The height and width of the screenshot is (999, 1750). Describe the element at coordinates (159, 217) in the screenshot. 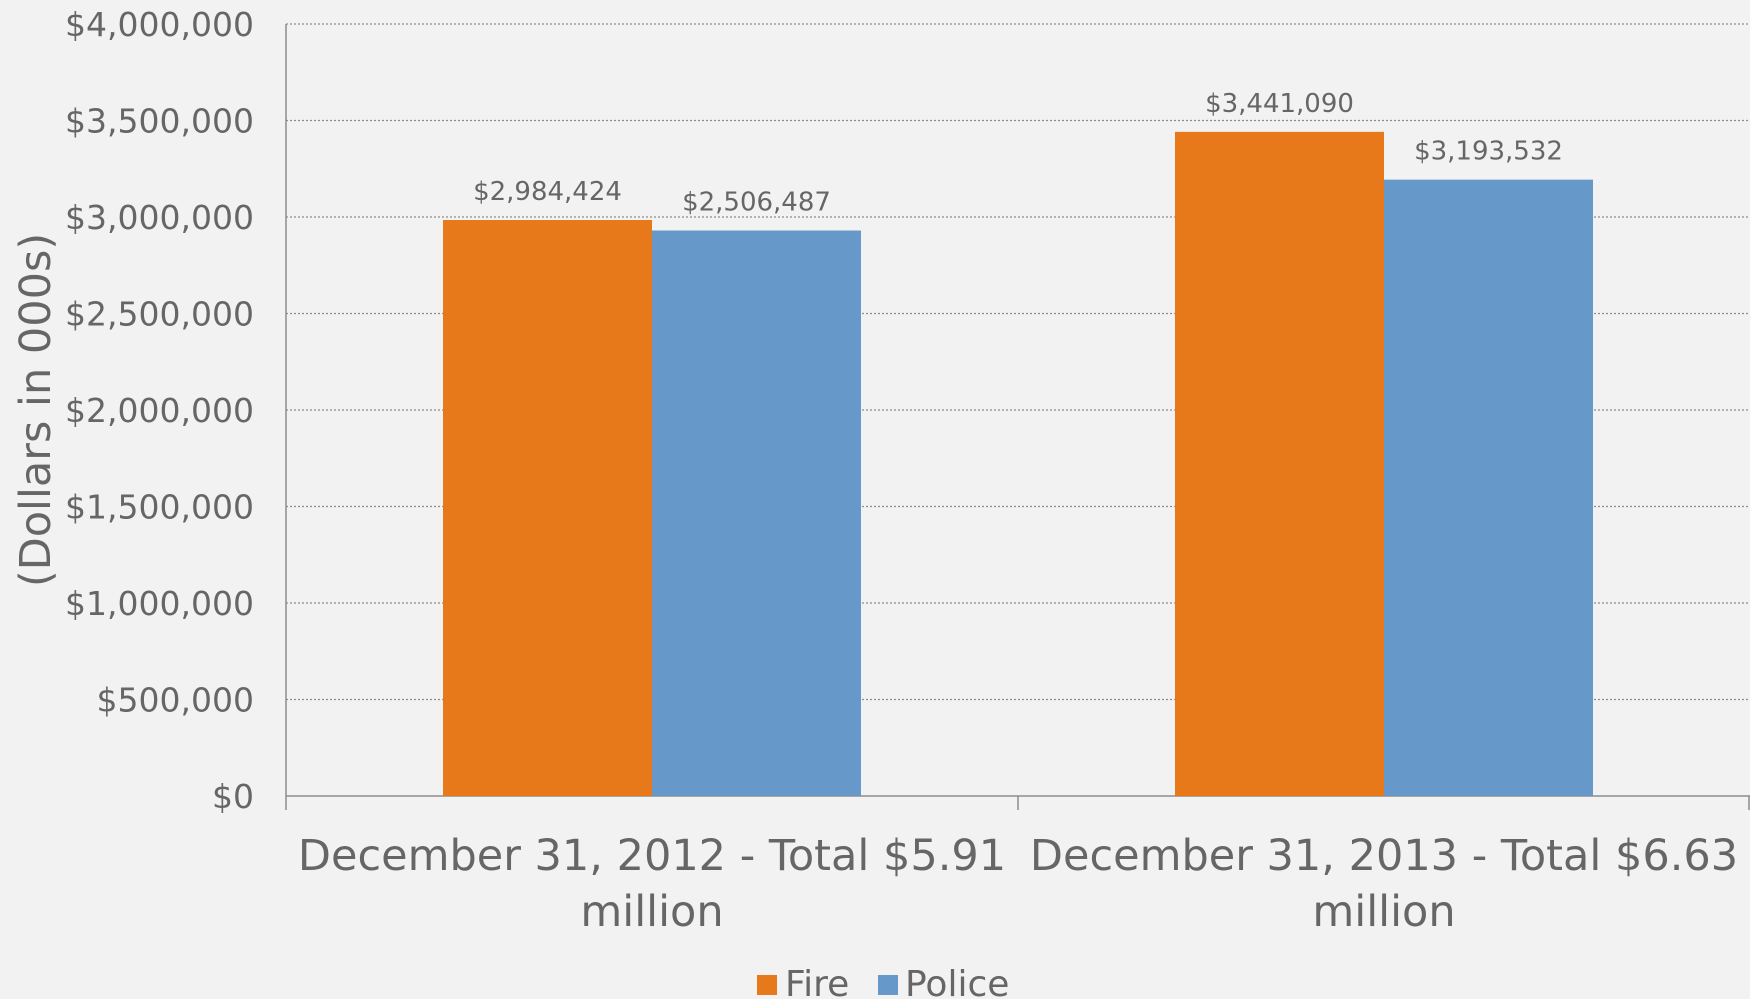

I see `y-tick-label: $3,000,000` at that location.